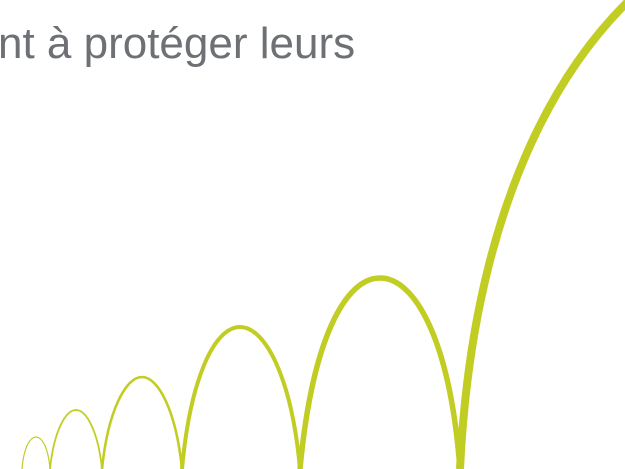 The width and height of the screenshot is (625, 469). I want to click on slide-heading: nt à protéger leurs, so click(178, 43).